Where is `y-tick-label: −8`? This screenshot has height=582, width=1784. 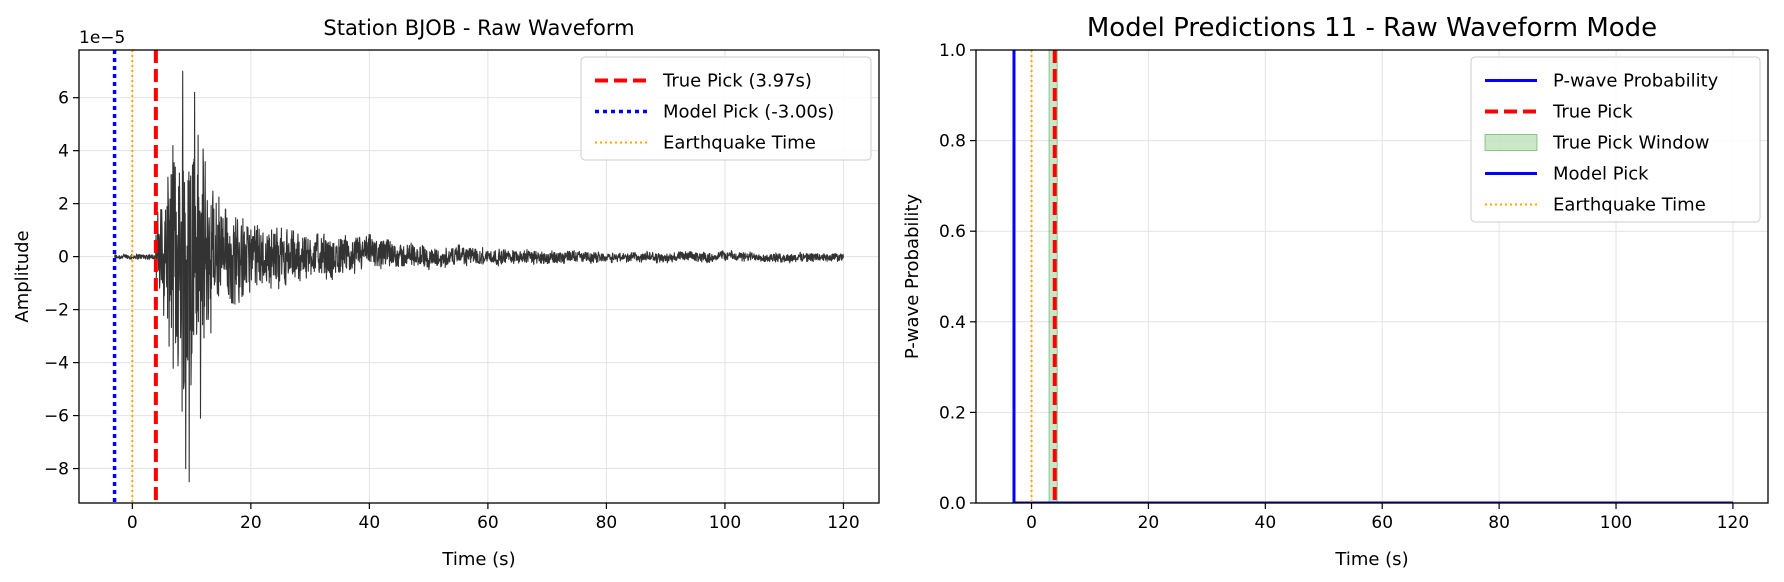 y-tick-label: −8 is located at coordinates (56, 470).